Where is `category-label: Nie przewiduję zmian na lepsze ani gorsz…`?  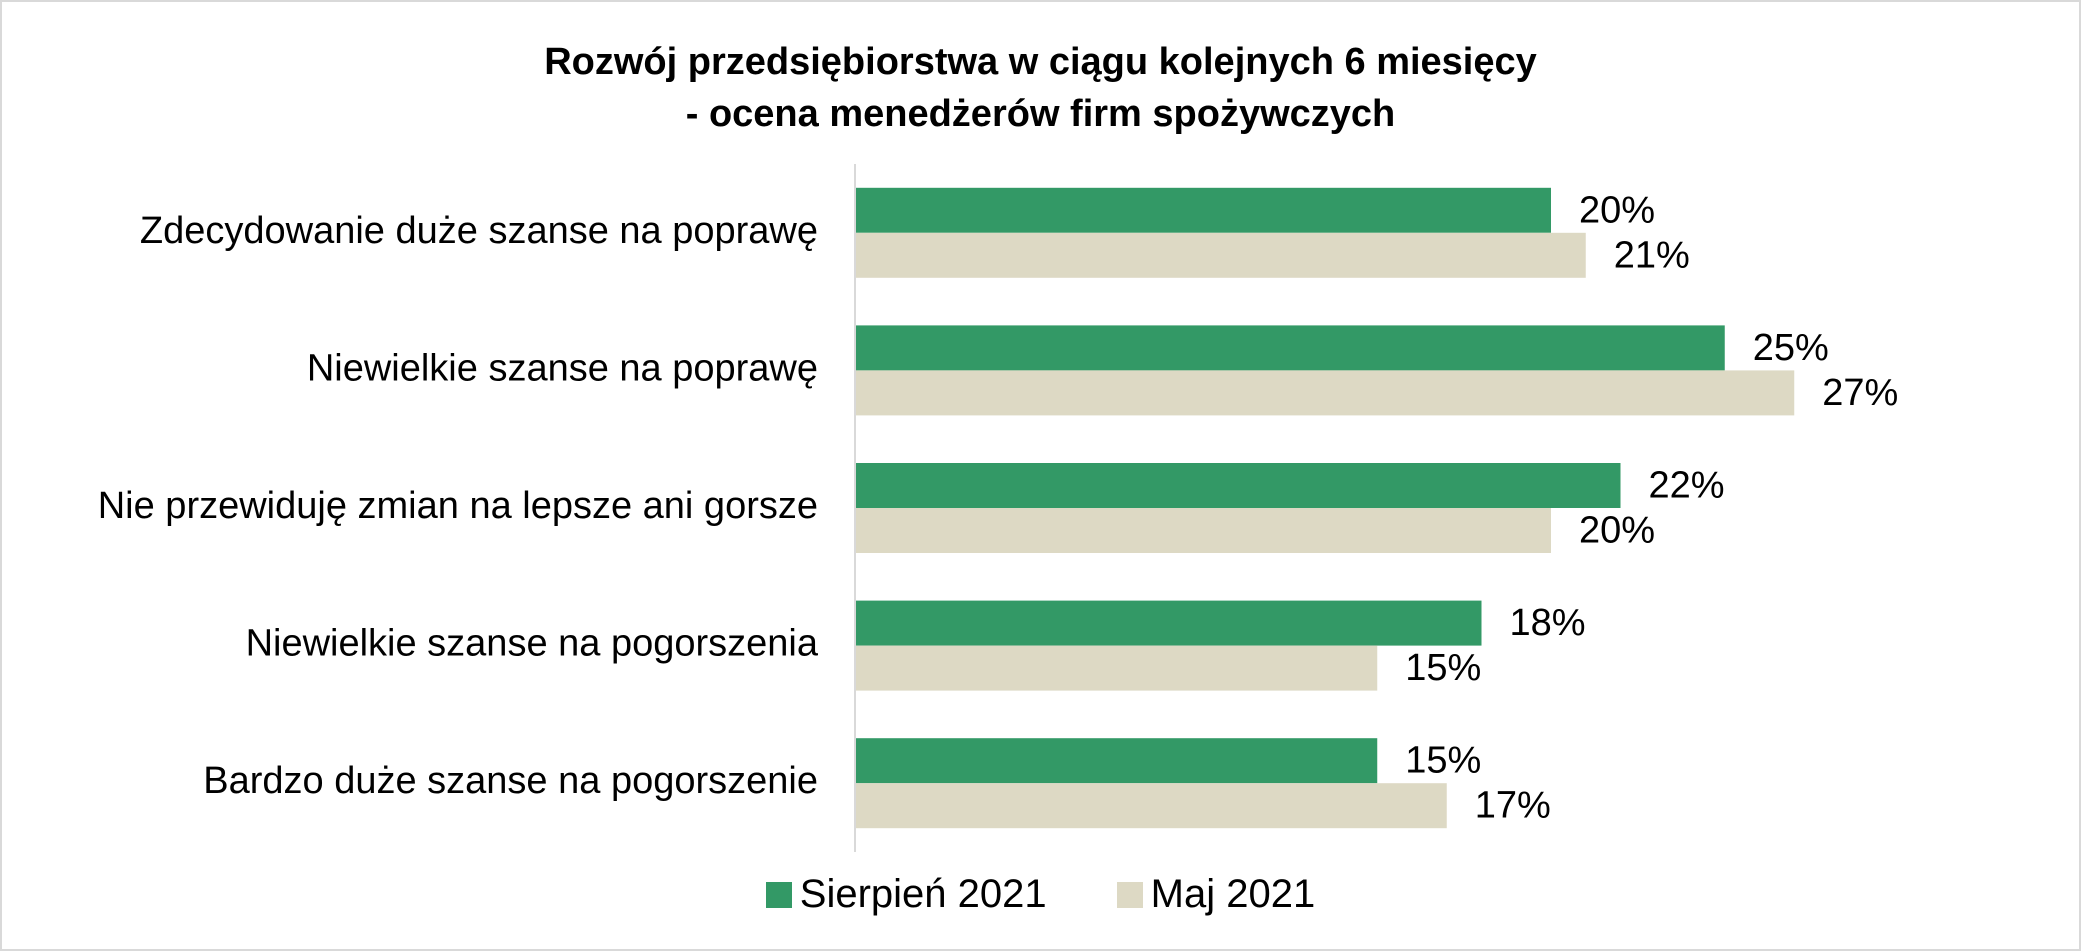 category-label: Nie przewiduję zmian na lepsze ani gorsz… is located at coordinates (458, 506).